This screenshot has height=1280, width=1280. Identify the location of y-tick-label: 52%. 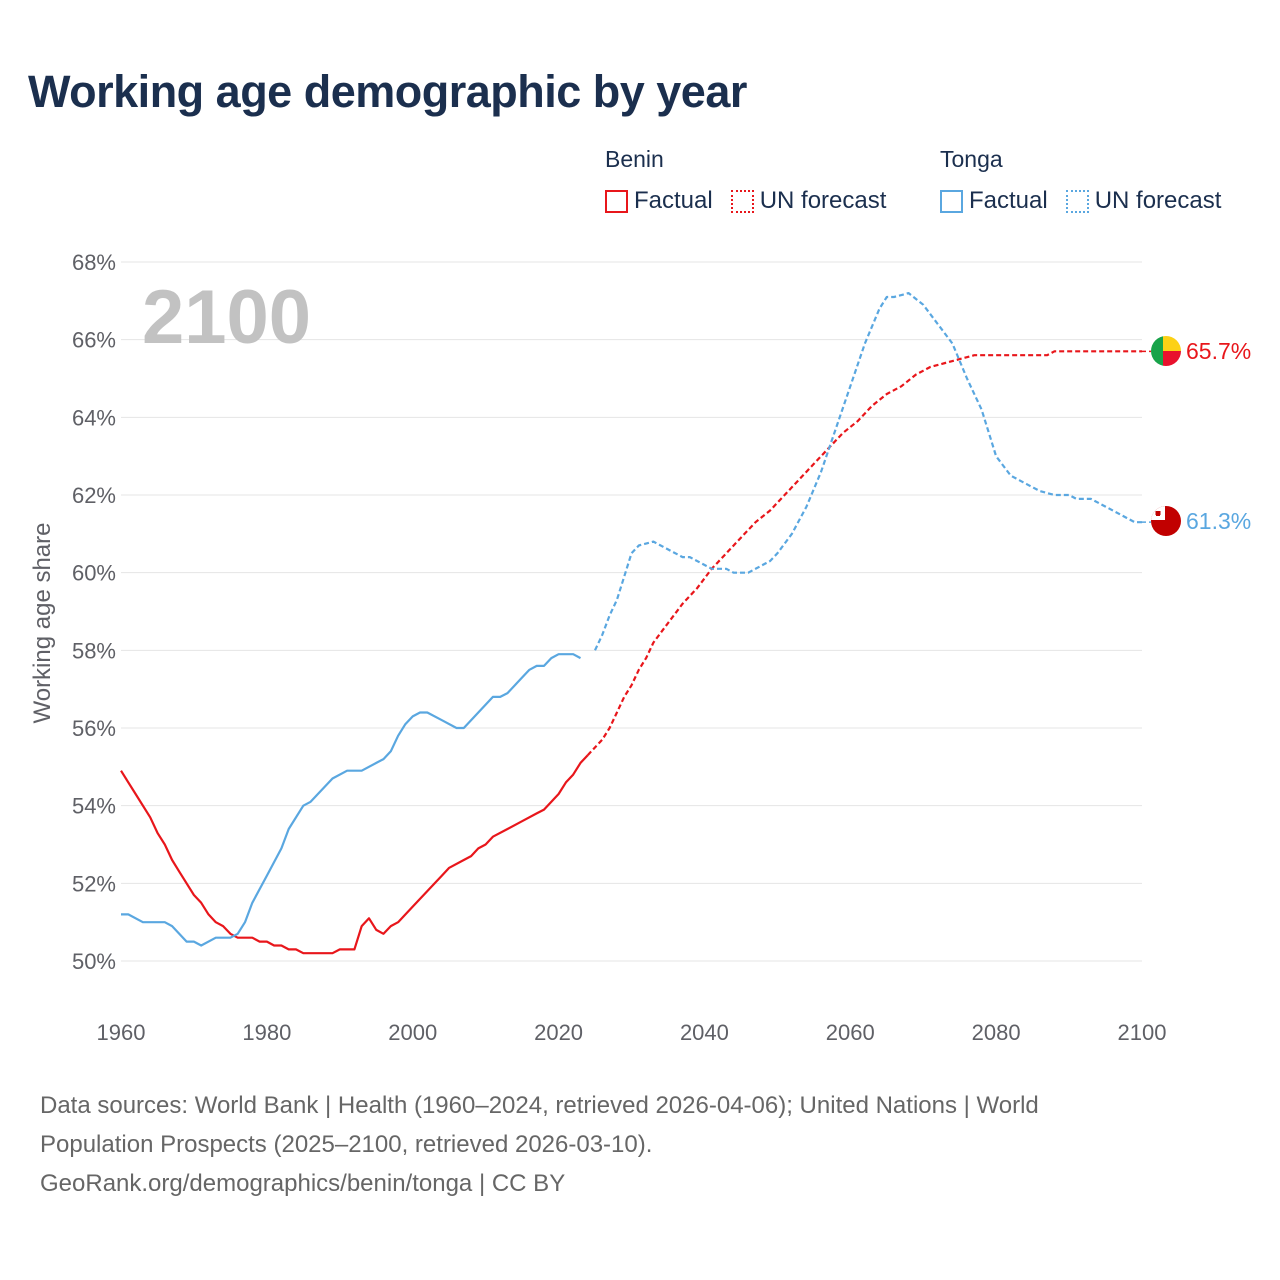
(94, 883).